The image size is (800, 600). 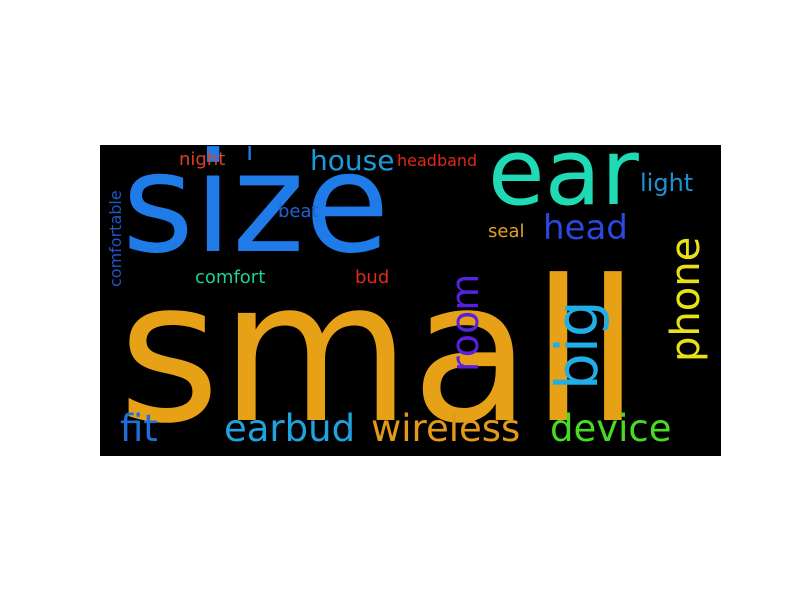 What do you see at coordinates (446, 428) in the screenshot?
I see `word-wireless: wireless` at bounding box center [446, 428].